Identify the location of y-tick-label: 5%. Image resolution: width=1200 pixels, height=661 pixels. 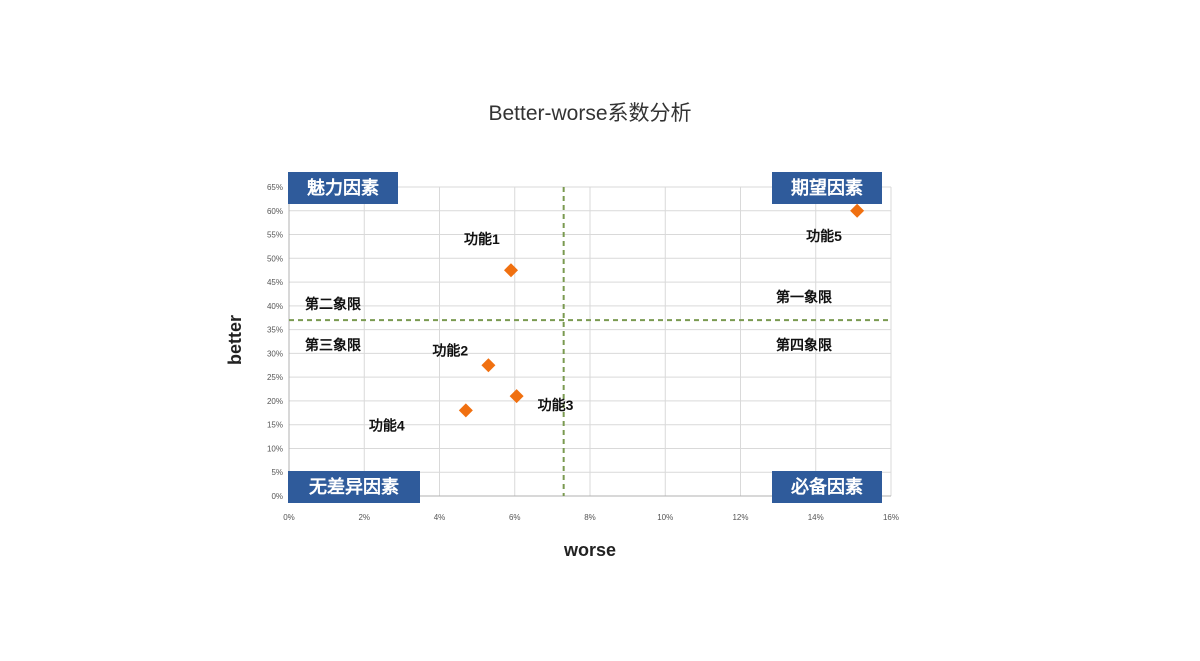
(277, 472).